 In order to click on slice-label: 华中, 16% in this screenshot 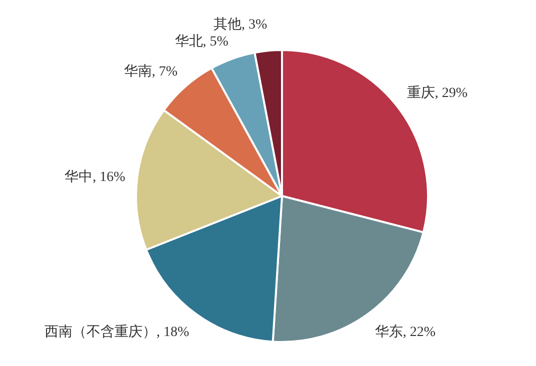, I will do `click(95, 177)`.